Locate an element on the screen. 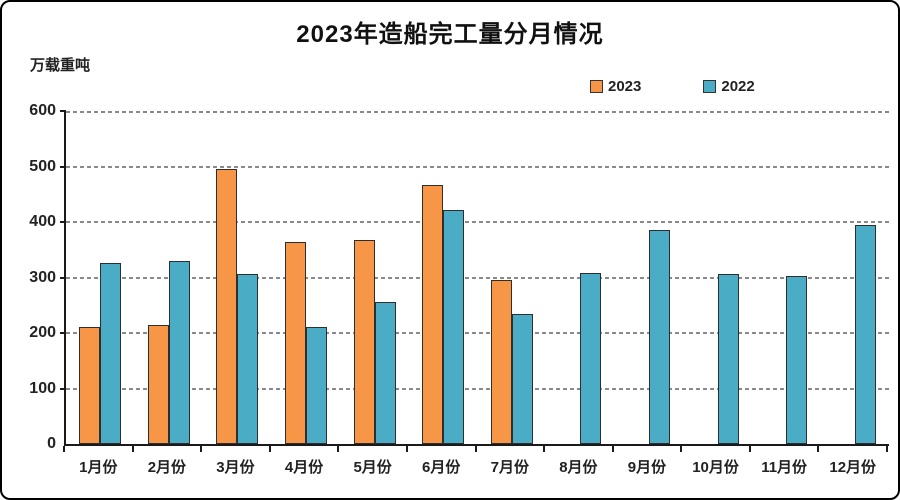 The height and width of the screenshot is (500, 900). x-tick-label-7月份: 7月份 is located at coordinates (509, 467).